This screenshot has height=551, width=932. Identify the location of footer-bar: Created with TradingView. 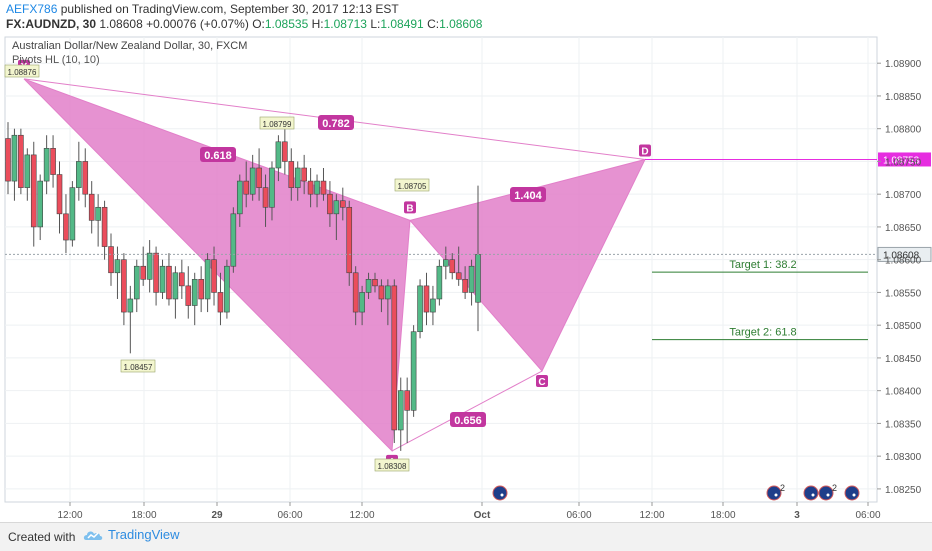
(466, 536).